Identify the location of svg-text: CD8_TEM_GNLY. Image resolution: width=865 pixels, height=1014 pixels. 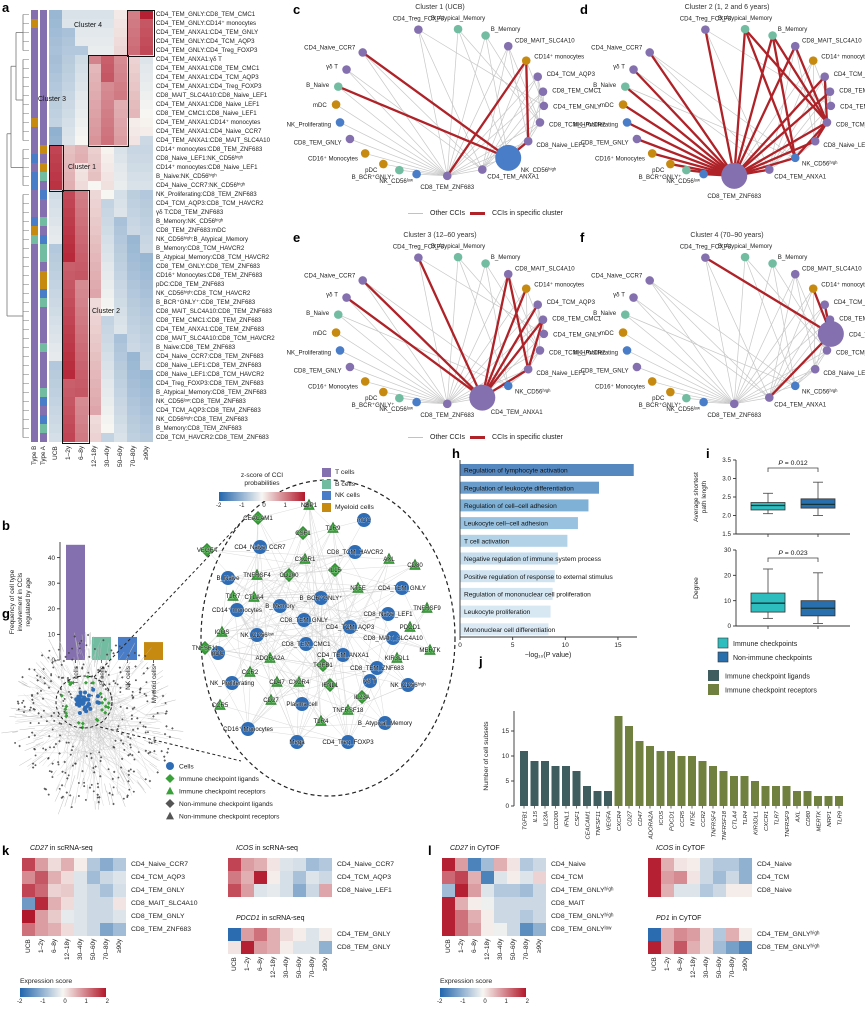
(318, 143).